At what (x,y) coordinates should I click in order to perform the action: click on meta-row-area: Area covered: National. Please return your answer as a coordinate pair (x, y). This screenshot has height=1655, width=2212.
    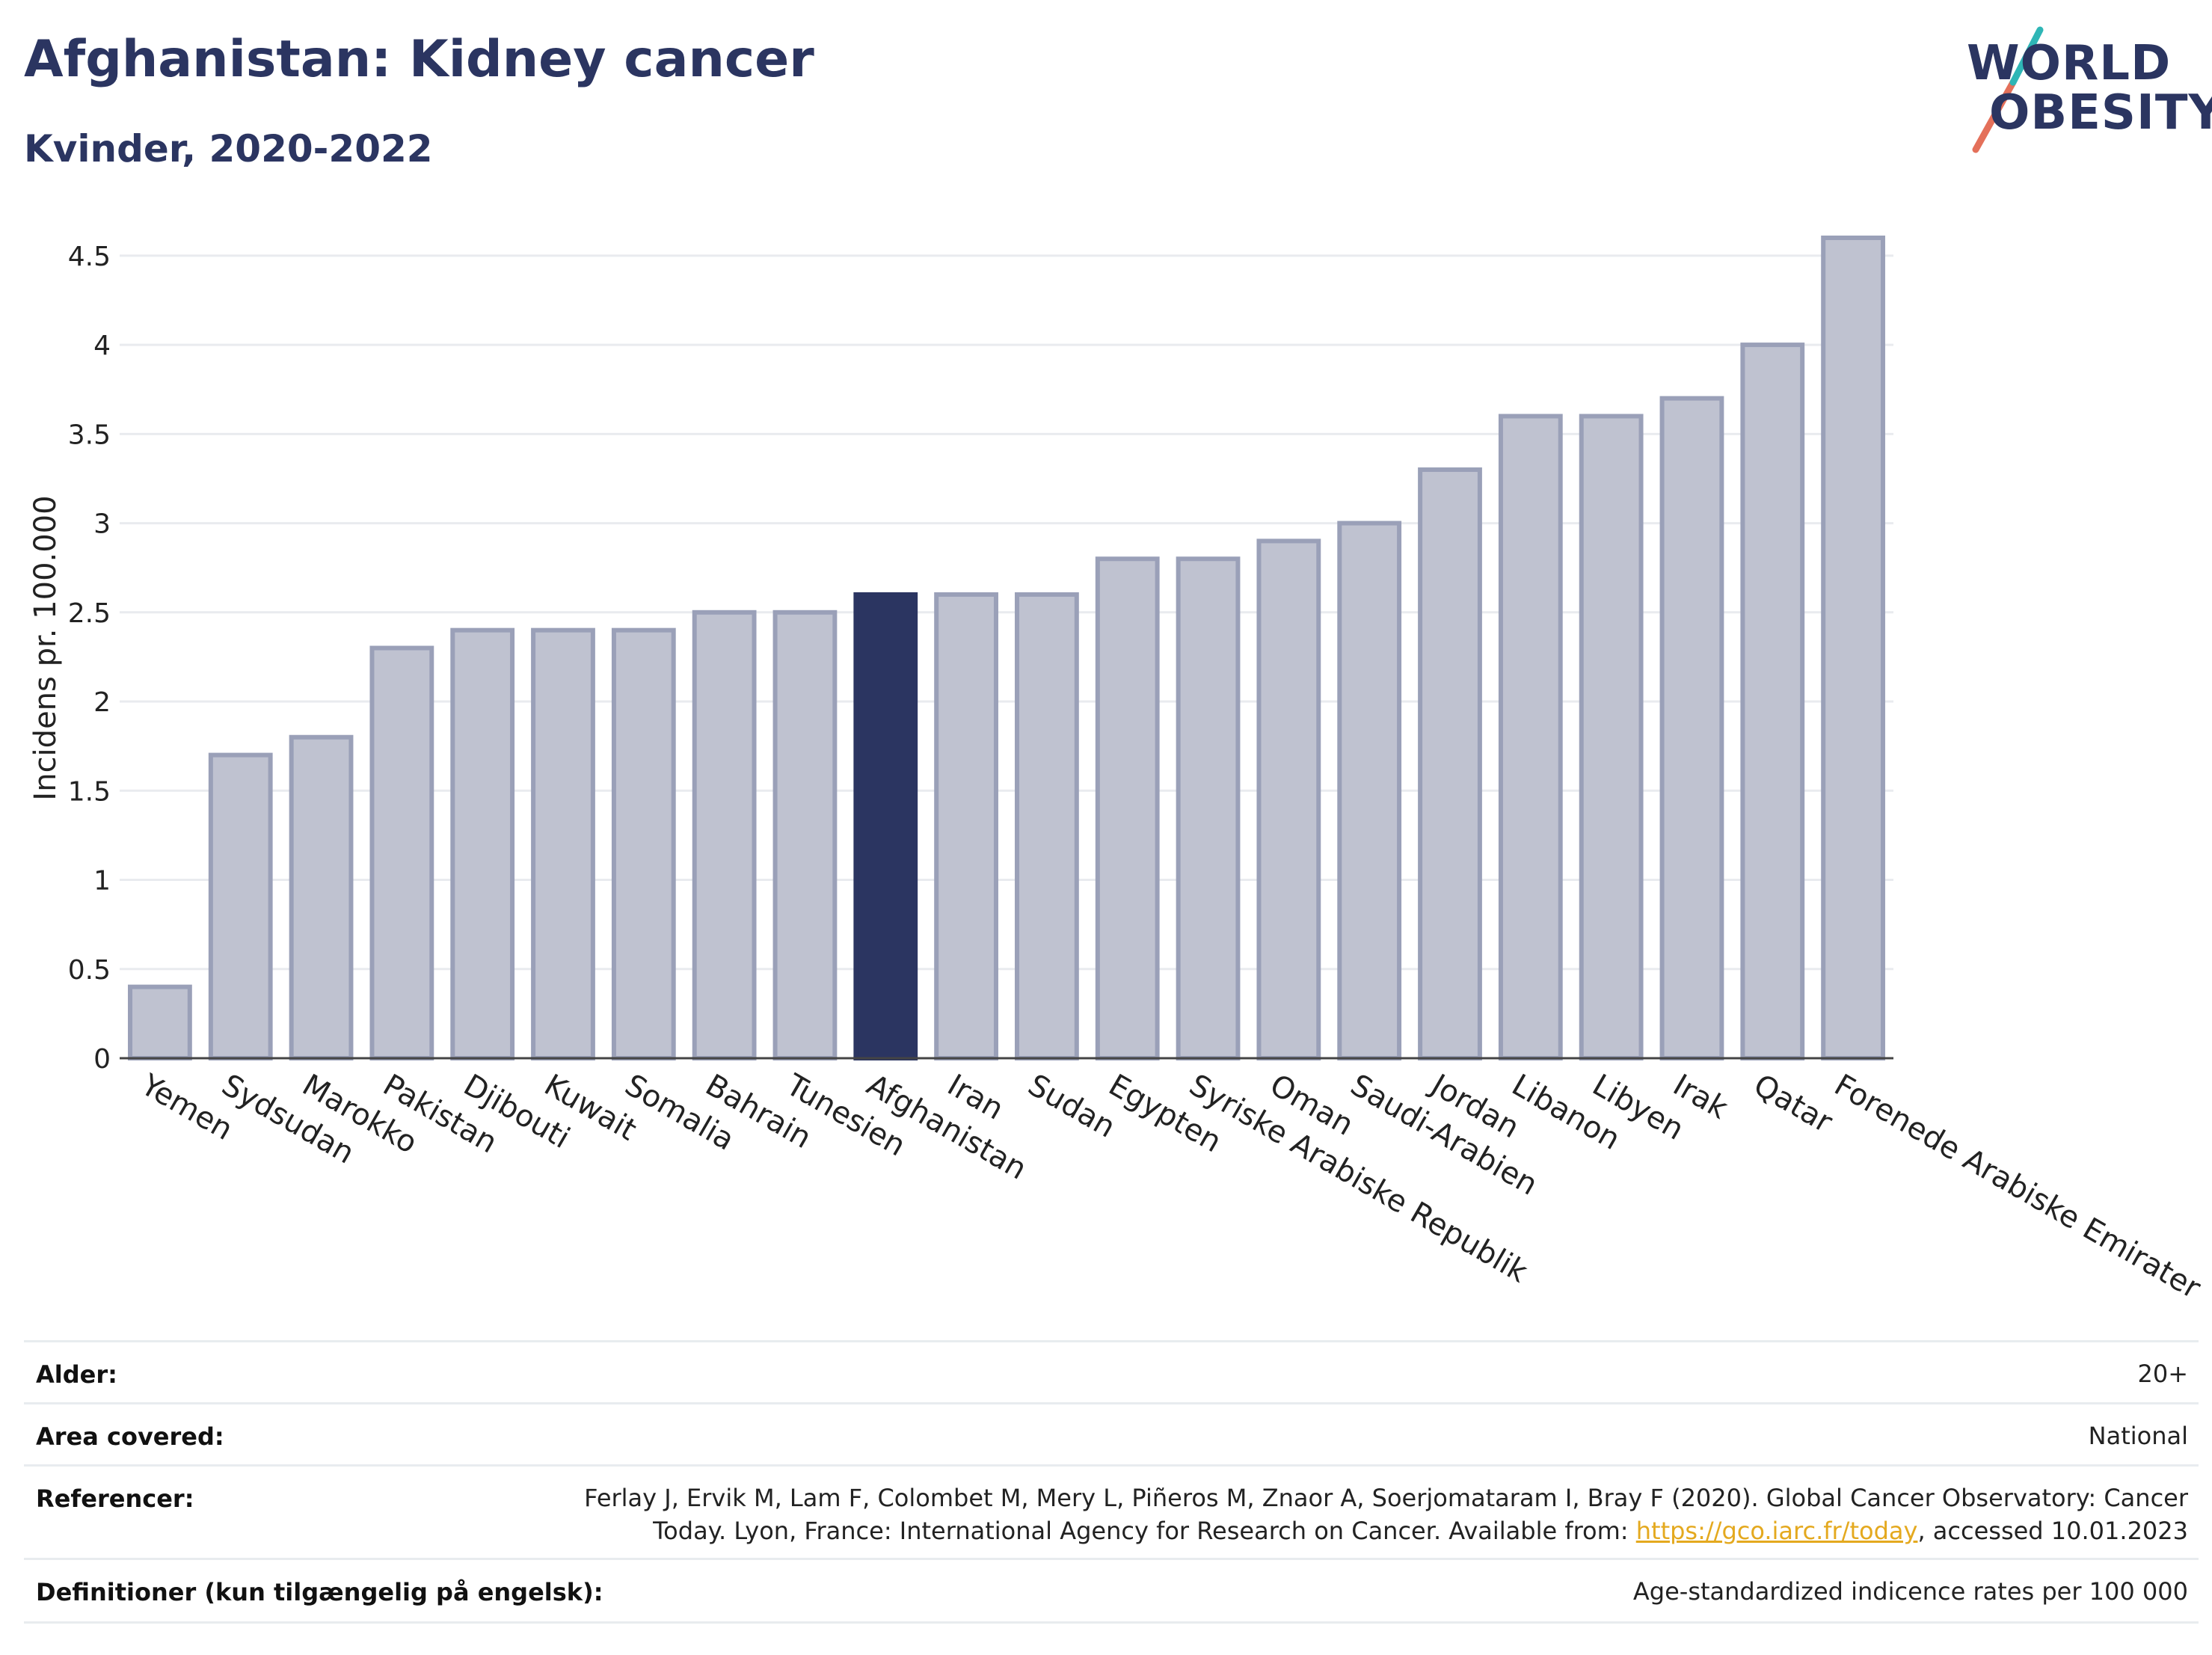
    Looking at the image, I should click on (1111, 1434).